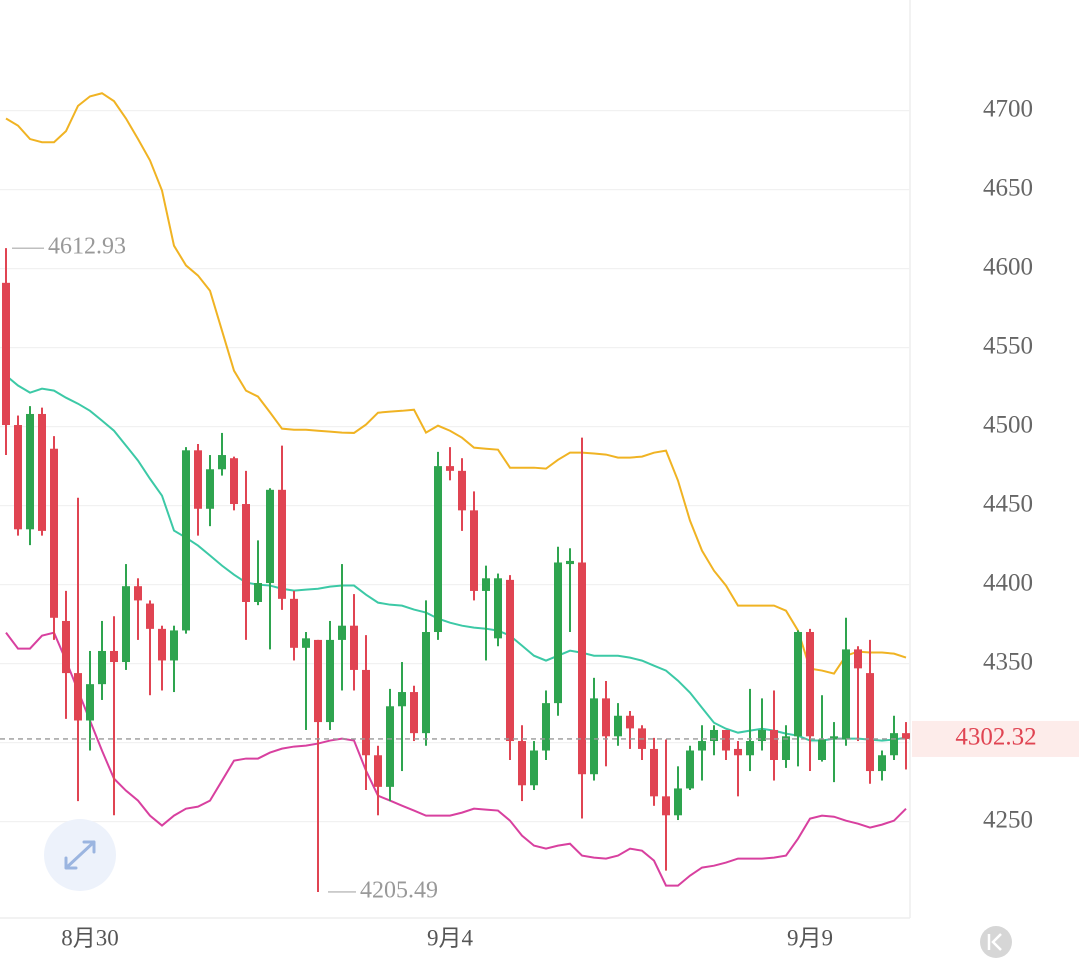  I want to click on back-to-latest-button, so click(996, 942).